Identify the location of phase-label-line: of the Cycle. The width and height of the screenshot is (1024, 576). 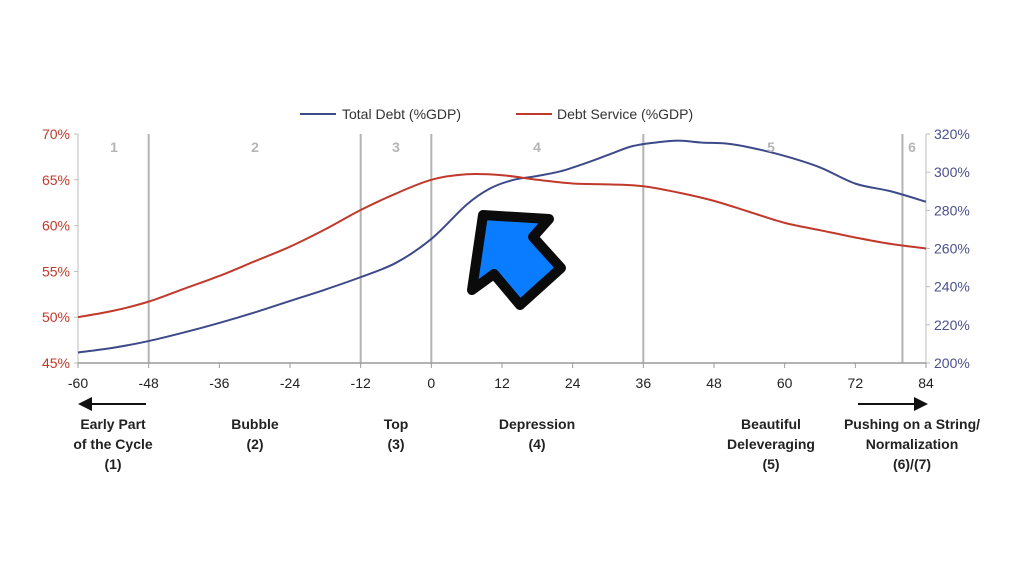
(113, 444).